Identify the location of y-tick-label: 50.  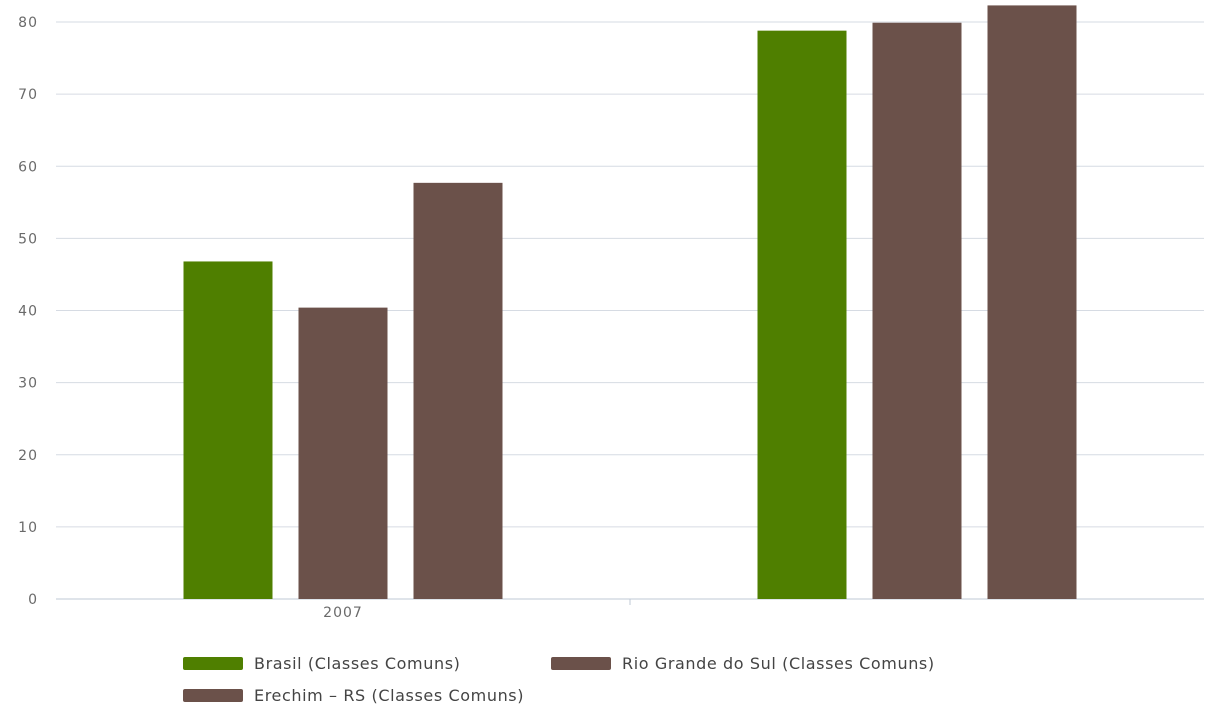
(28, 239).